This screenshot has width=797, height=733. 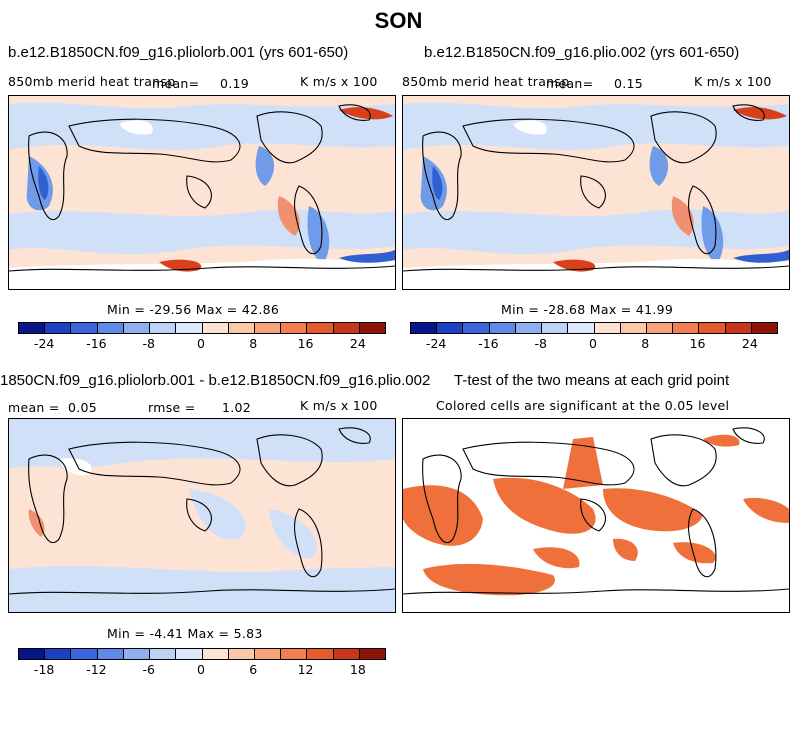 What do you see at coordinates (44, 669) in the screenshot?
I see `colorbar-tick-label: -18` at bounding box center [44, 669].